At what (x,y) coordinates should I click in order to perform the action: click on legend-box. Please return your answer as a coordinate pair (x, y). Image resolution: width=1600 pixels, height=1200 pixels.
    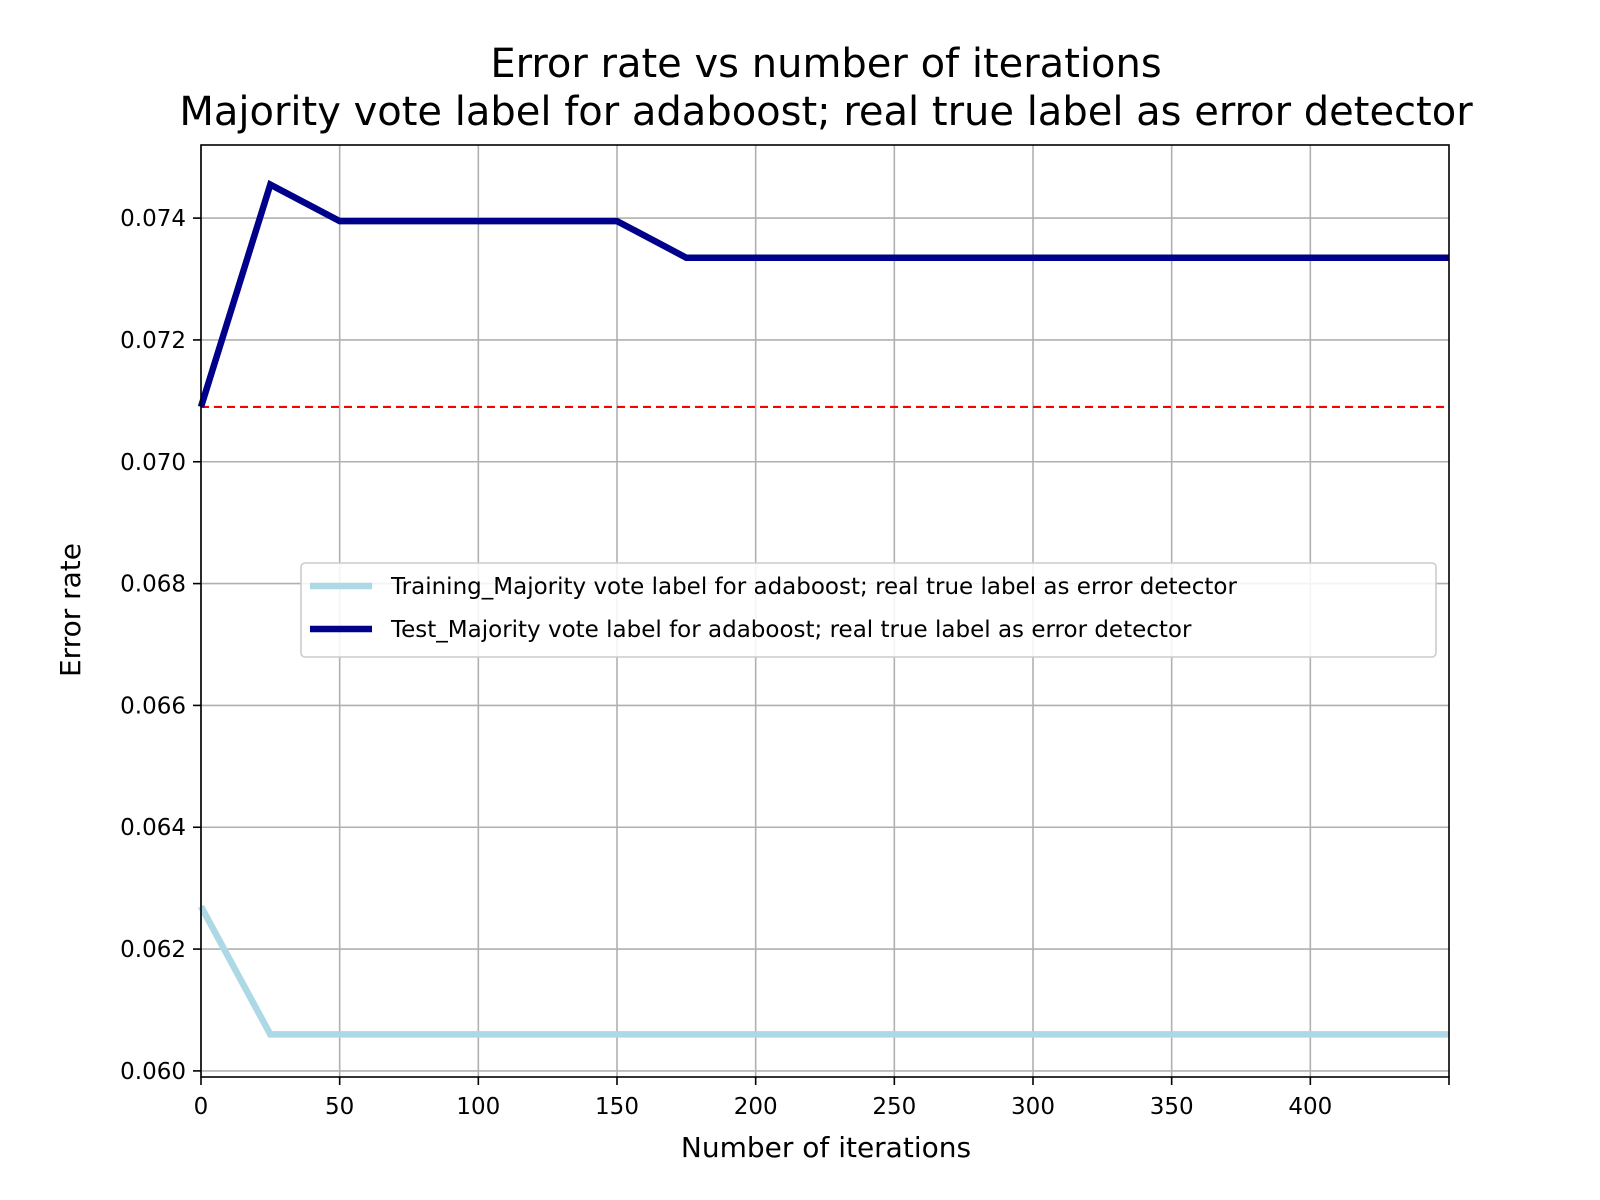
    Looking at the image, I should click on (868, 610).